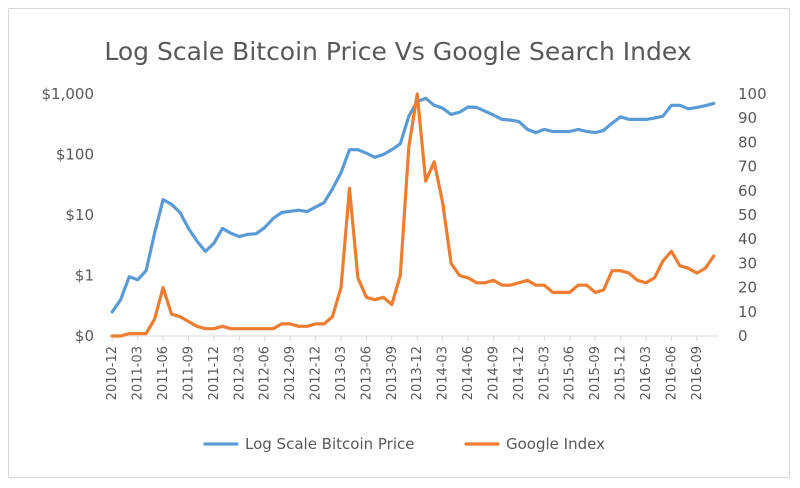  Describe the element at coordinates (747, 167) in the screenshot. I see `y-right-tick-label: 70` at that location.